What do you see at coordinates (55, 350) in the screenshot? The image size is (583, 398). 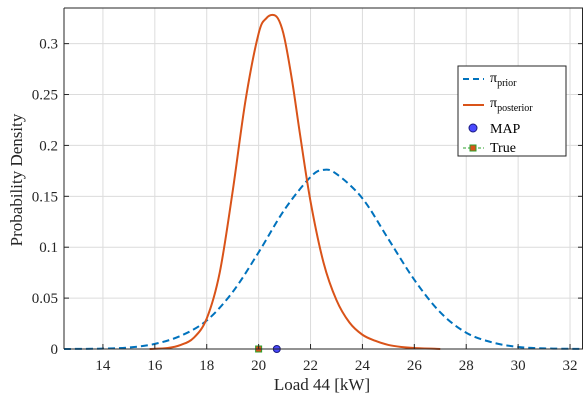 I see `y-tick-label: 0` at bounding box center [55, 350].